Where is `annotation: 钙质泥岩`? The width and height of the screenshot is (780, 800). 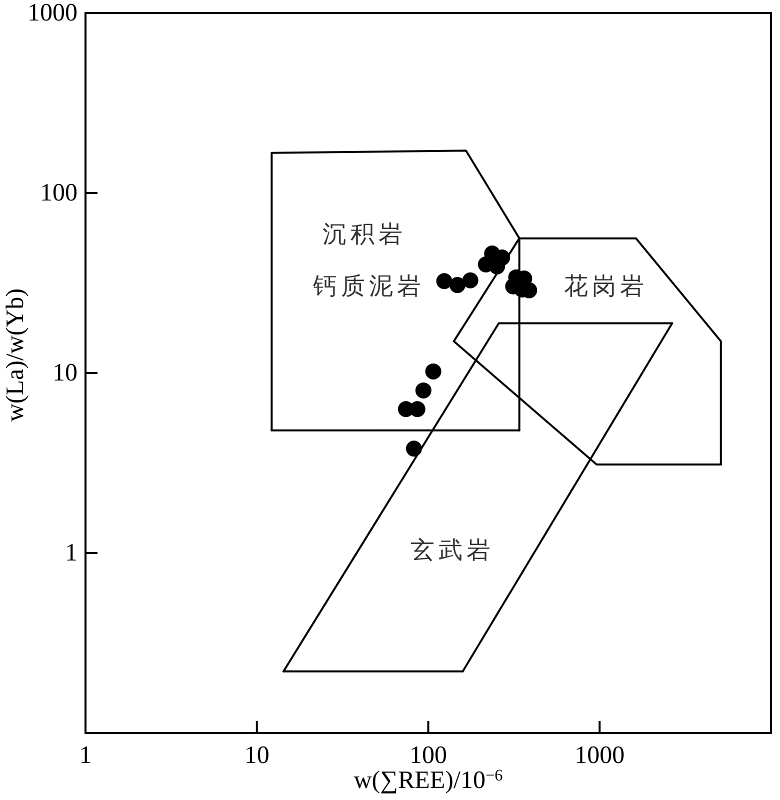 annotation: 钙质泥岩 is located at coordinates (369, 287).